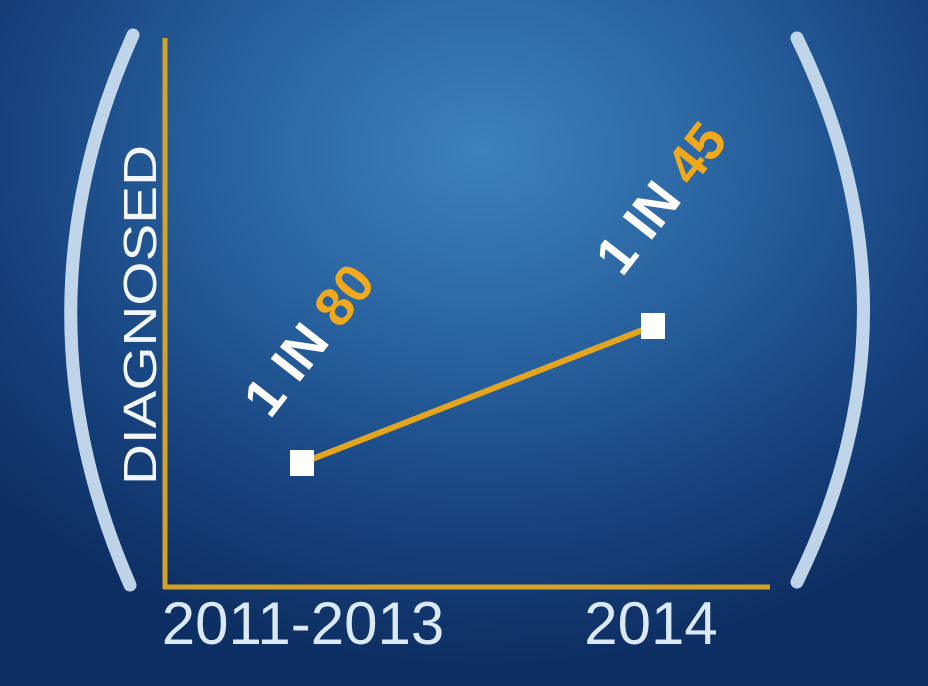 This screenshot has height=686, width=928. What do you see at coordinates (302, 463) in the screenshot?
I see `data-point-2011-2013` at bounding box center [302, 463].